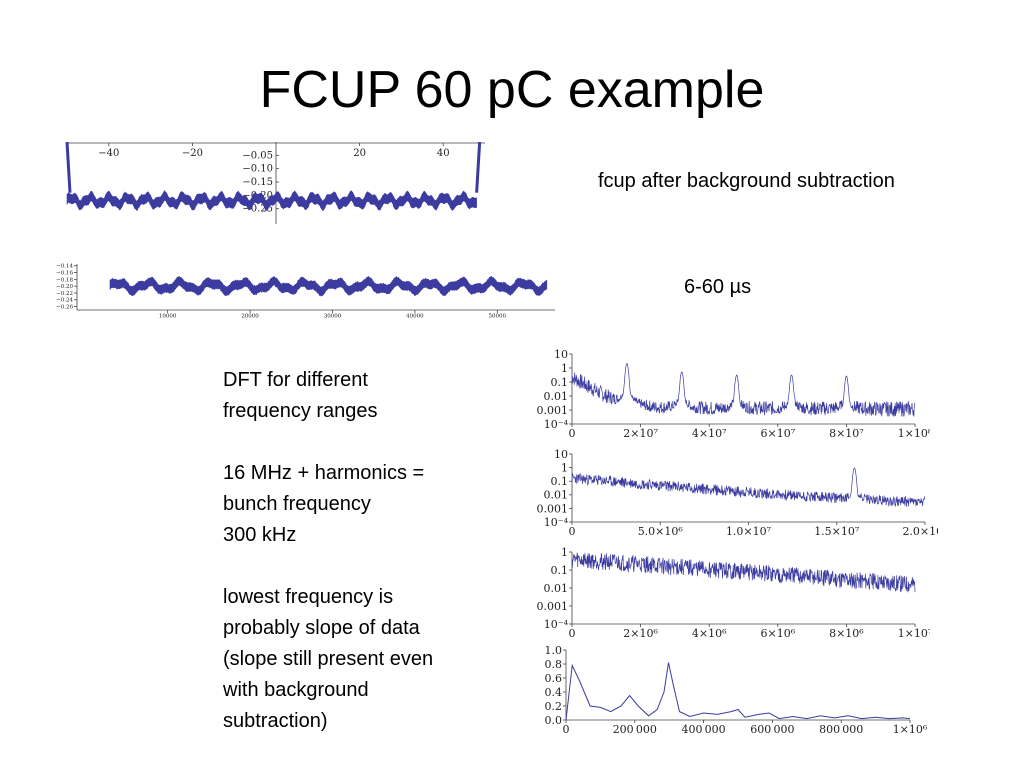 The image size is (1024, 768). Describe the element at coordinates (64, 273) in the screenshot. I see `y-tick-label: −0.16` at that location.